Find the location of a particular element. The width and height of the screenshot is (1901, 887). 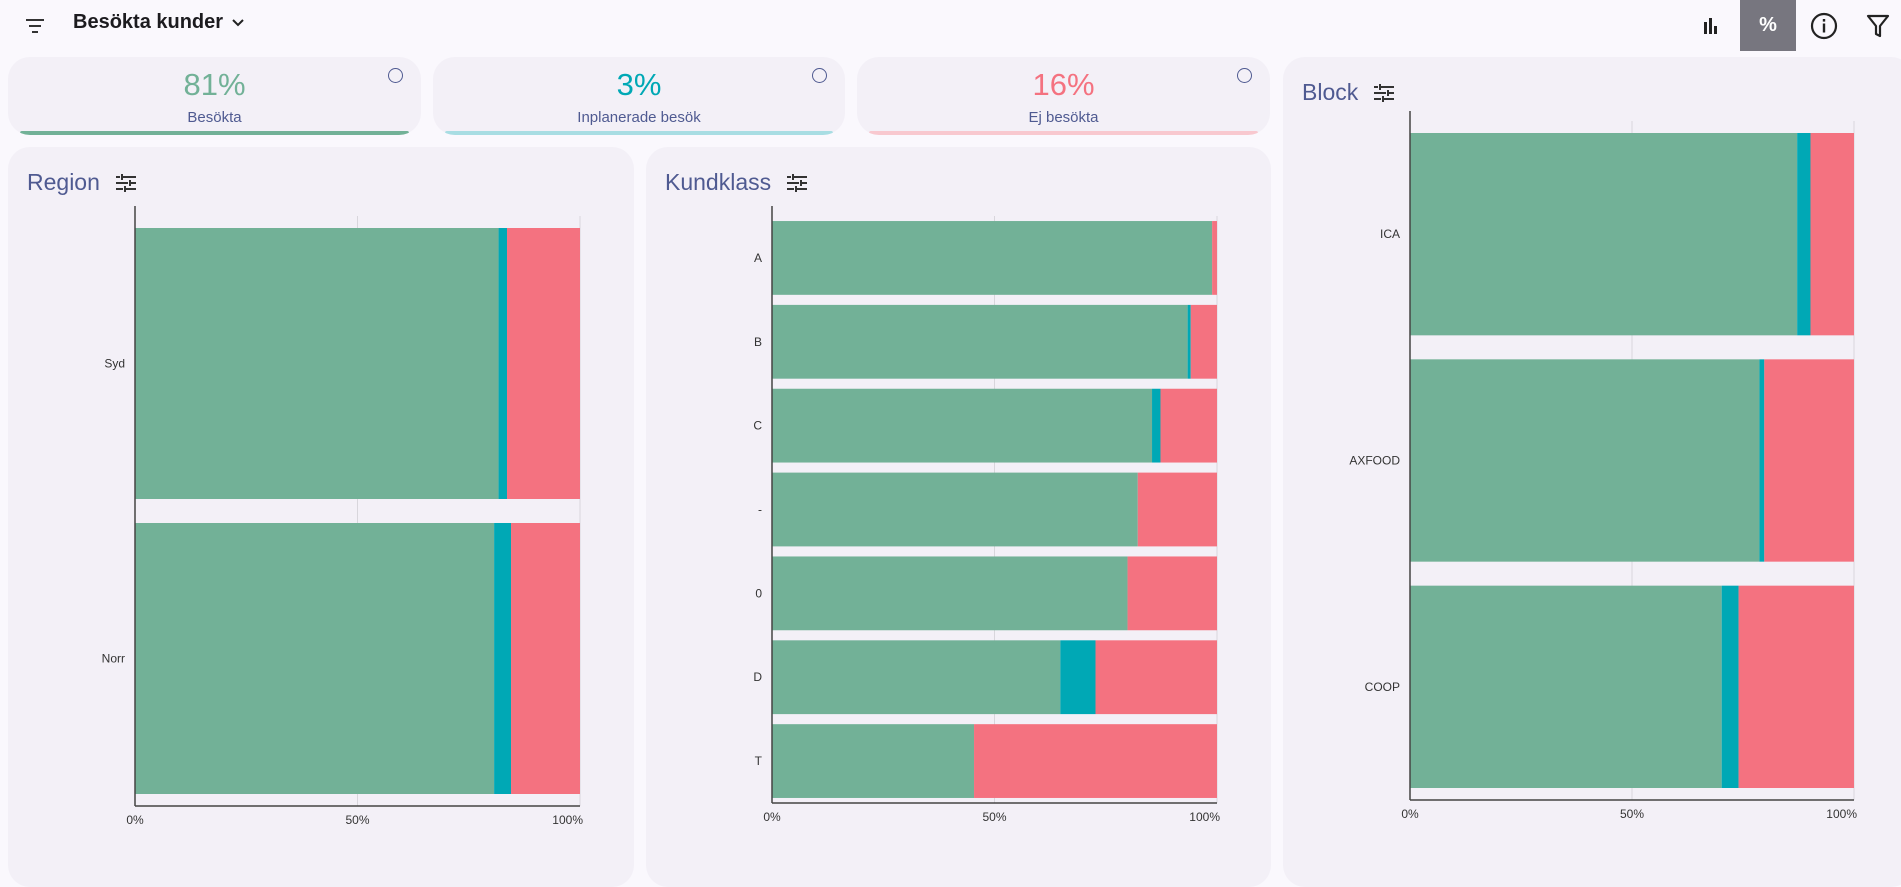

kpi-label: Inplanerade besök is located at coordinates (639, 117).